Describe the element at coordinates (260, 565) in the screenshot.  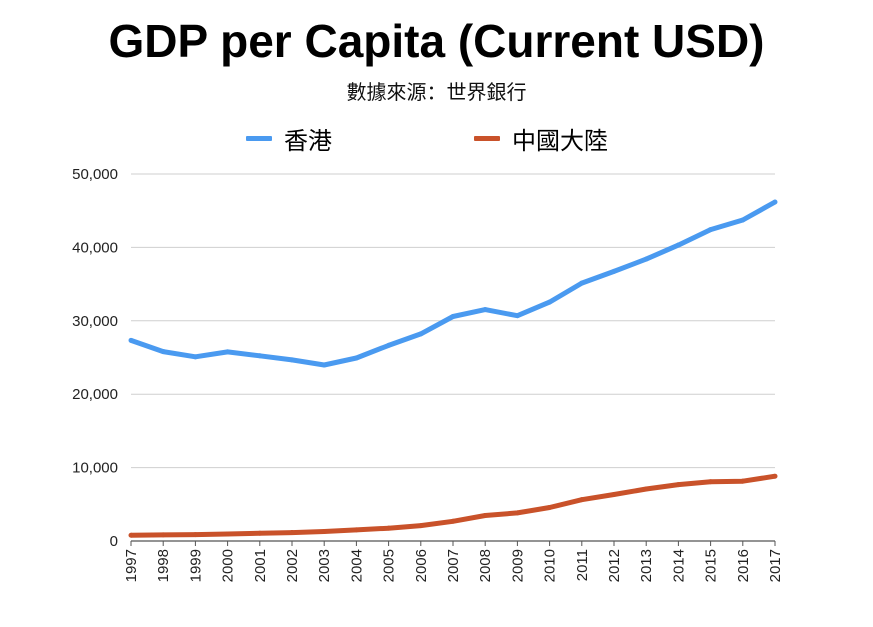
I see `x-tick-label: 2001` at that location.